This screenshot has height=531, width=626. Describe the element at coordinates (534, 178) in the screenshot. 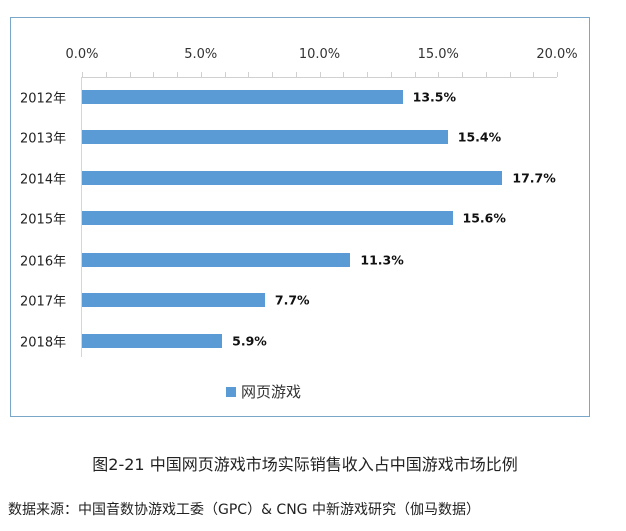

I see `bar-value-label: 17.7%` at that location.